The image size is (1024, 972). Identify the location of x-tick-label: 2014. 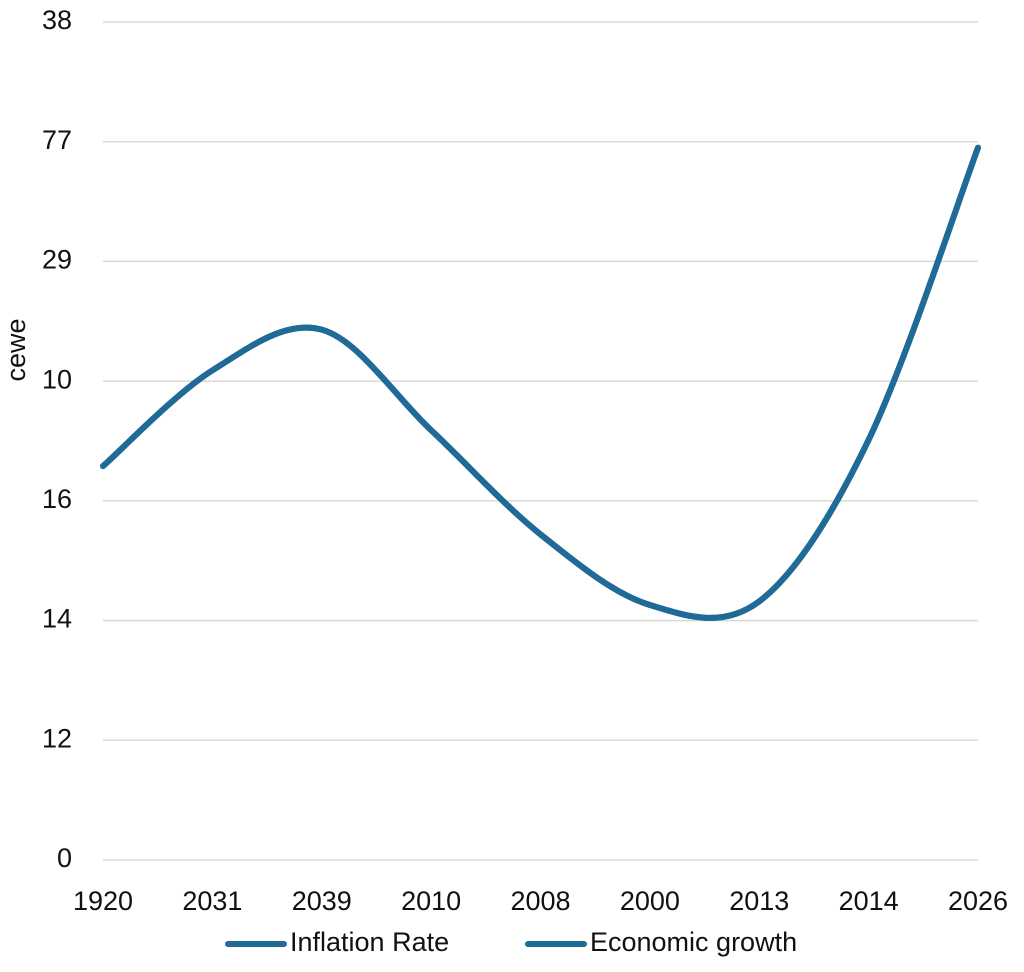
(869, 901).